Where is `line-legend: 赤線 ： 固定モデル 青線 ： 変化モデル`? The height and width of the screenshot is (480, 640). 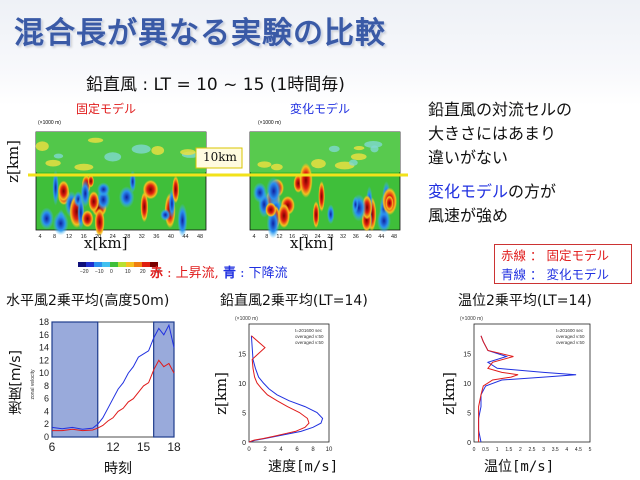
line-legend: 赤線 ： 固定モデル 青線 ： 変化モデル is located at coordinates (563, 264).